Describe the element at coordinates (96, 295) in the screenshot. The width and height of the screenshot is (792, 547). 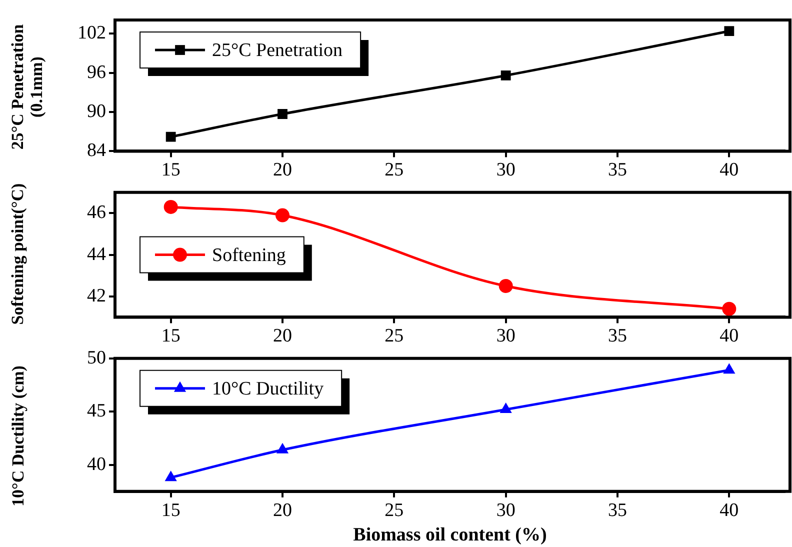
I see `y-tick-label: 42` at that location.